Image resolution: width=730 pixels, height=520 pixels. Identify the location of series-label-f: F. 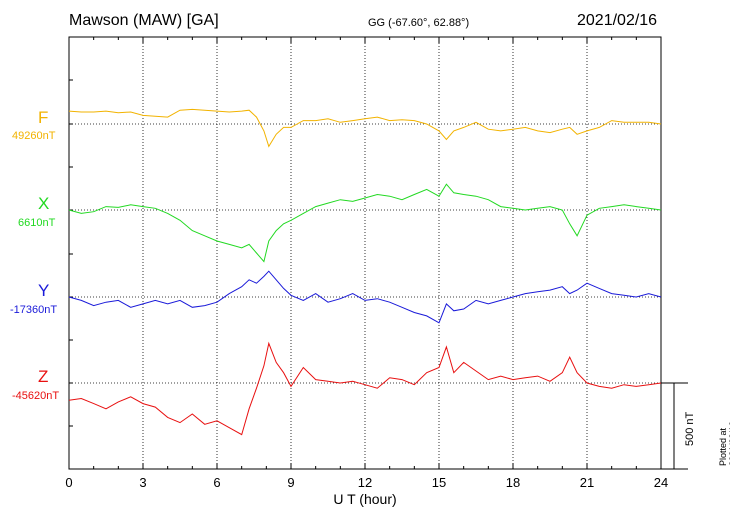
(43, 117).